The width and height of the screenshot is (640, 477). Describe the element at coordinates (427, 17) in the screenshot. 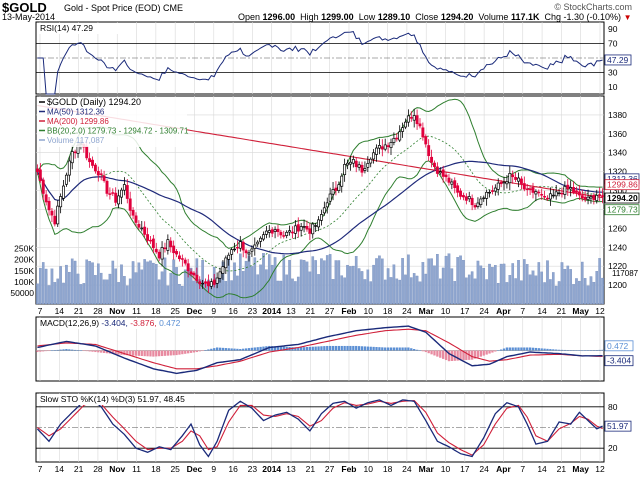

I see `close-label: Close` at that location.